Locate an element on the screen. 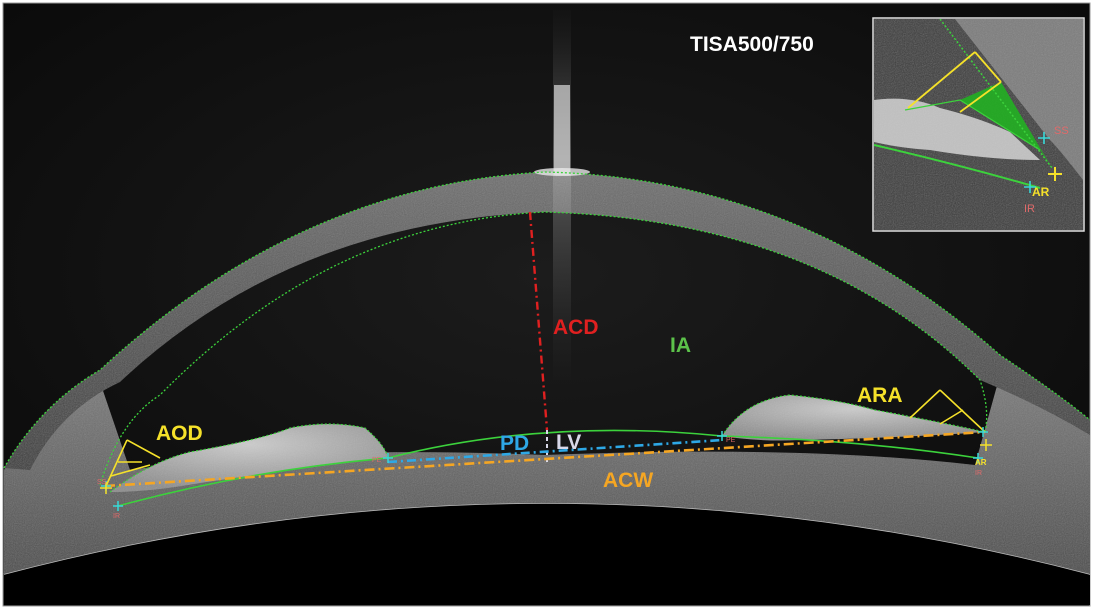  tisa-label: TISA500/750 is located at coordinates (752, 44).